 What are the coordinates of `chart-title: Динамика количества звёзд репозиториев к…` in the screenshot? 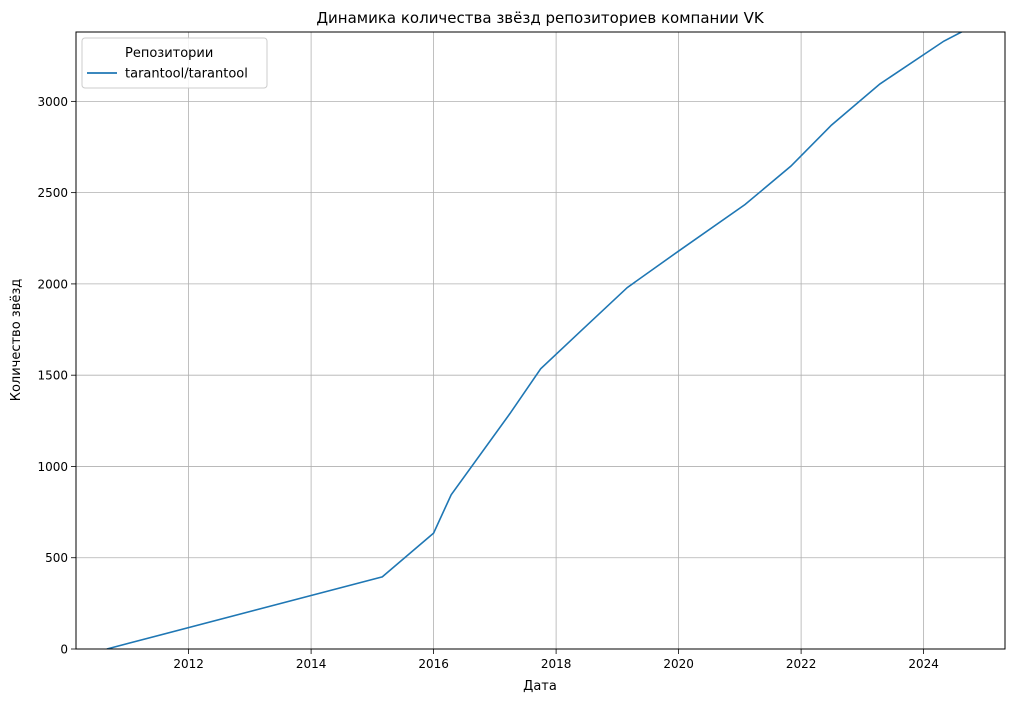 It's located at (540, 18).